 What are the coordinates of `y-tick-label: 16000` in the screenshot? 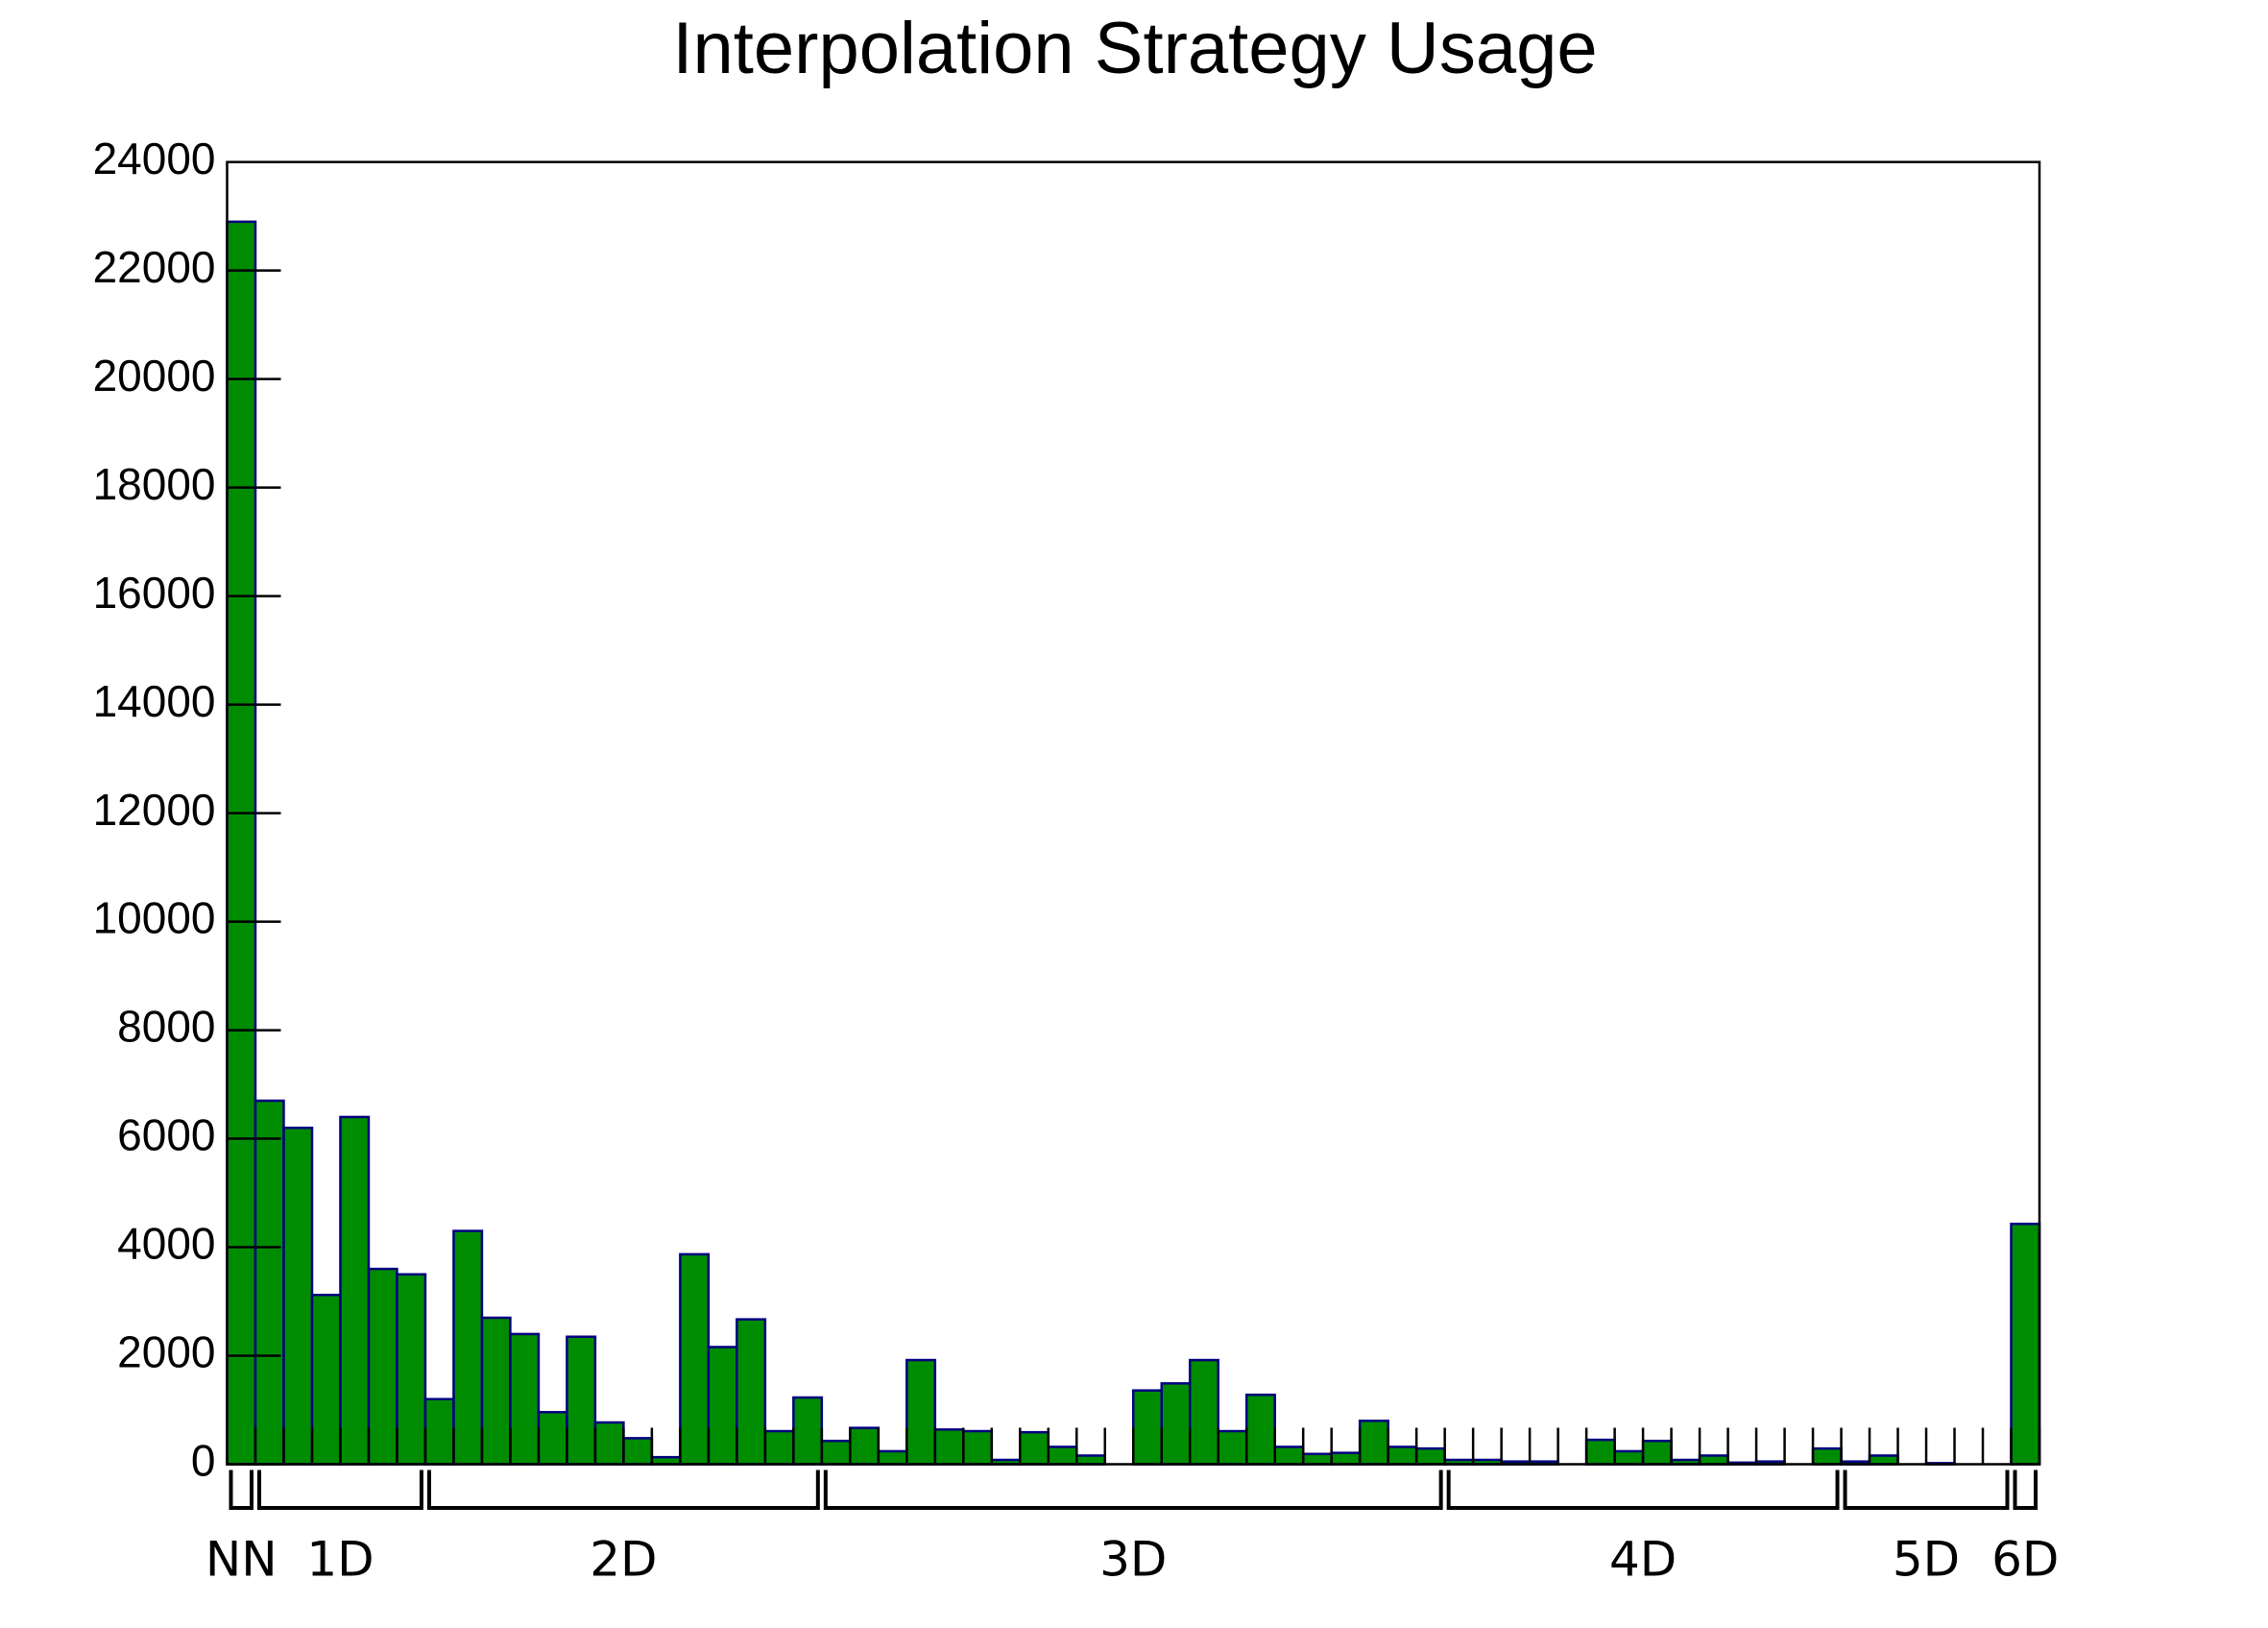 It's located at (155, 593).